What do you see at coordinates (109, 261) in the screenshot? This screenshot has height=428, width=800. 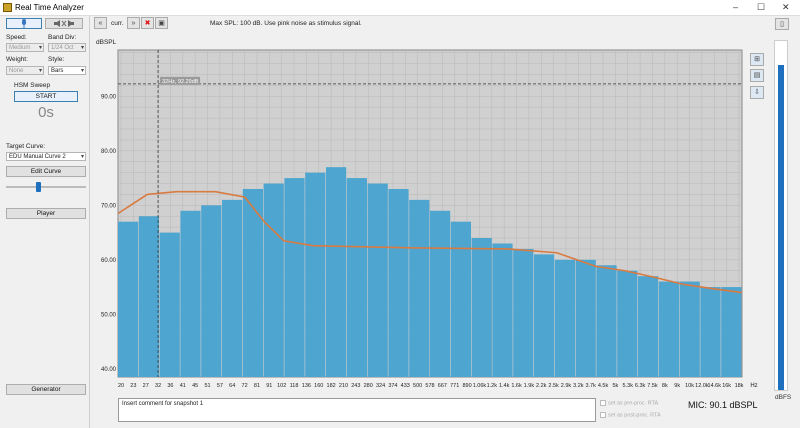 I see `y-tick-label: 60.00` at bounding box center [109, 261].